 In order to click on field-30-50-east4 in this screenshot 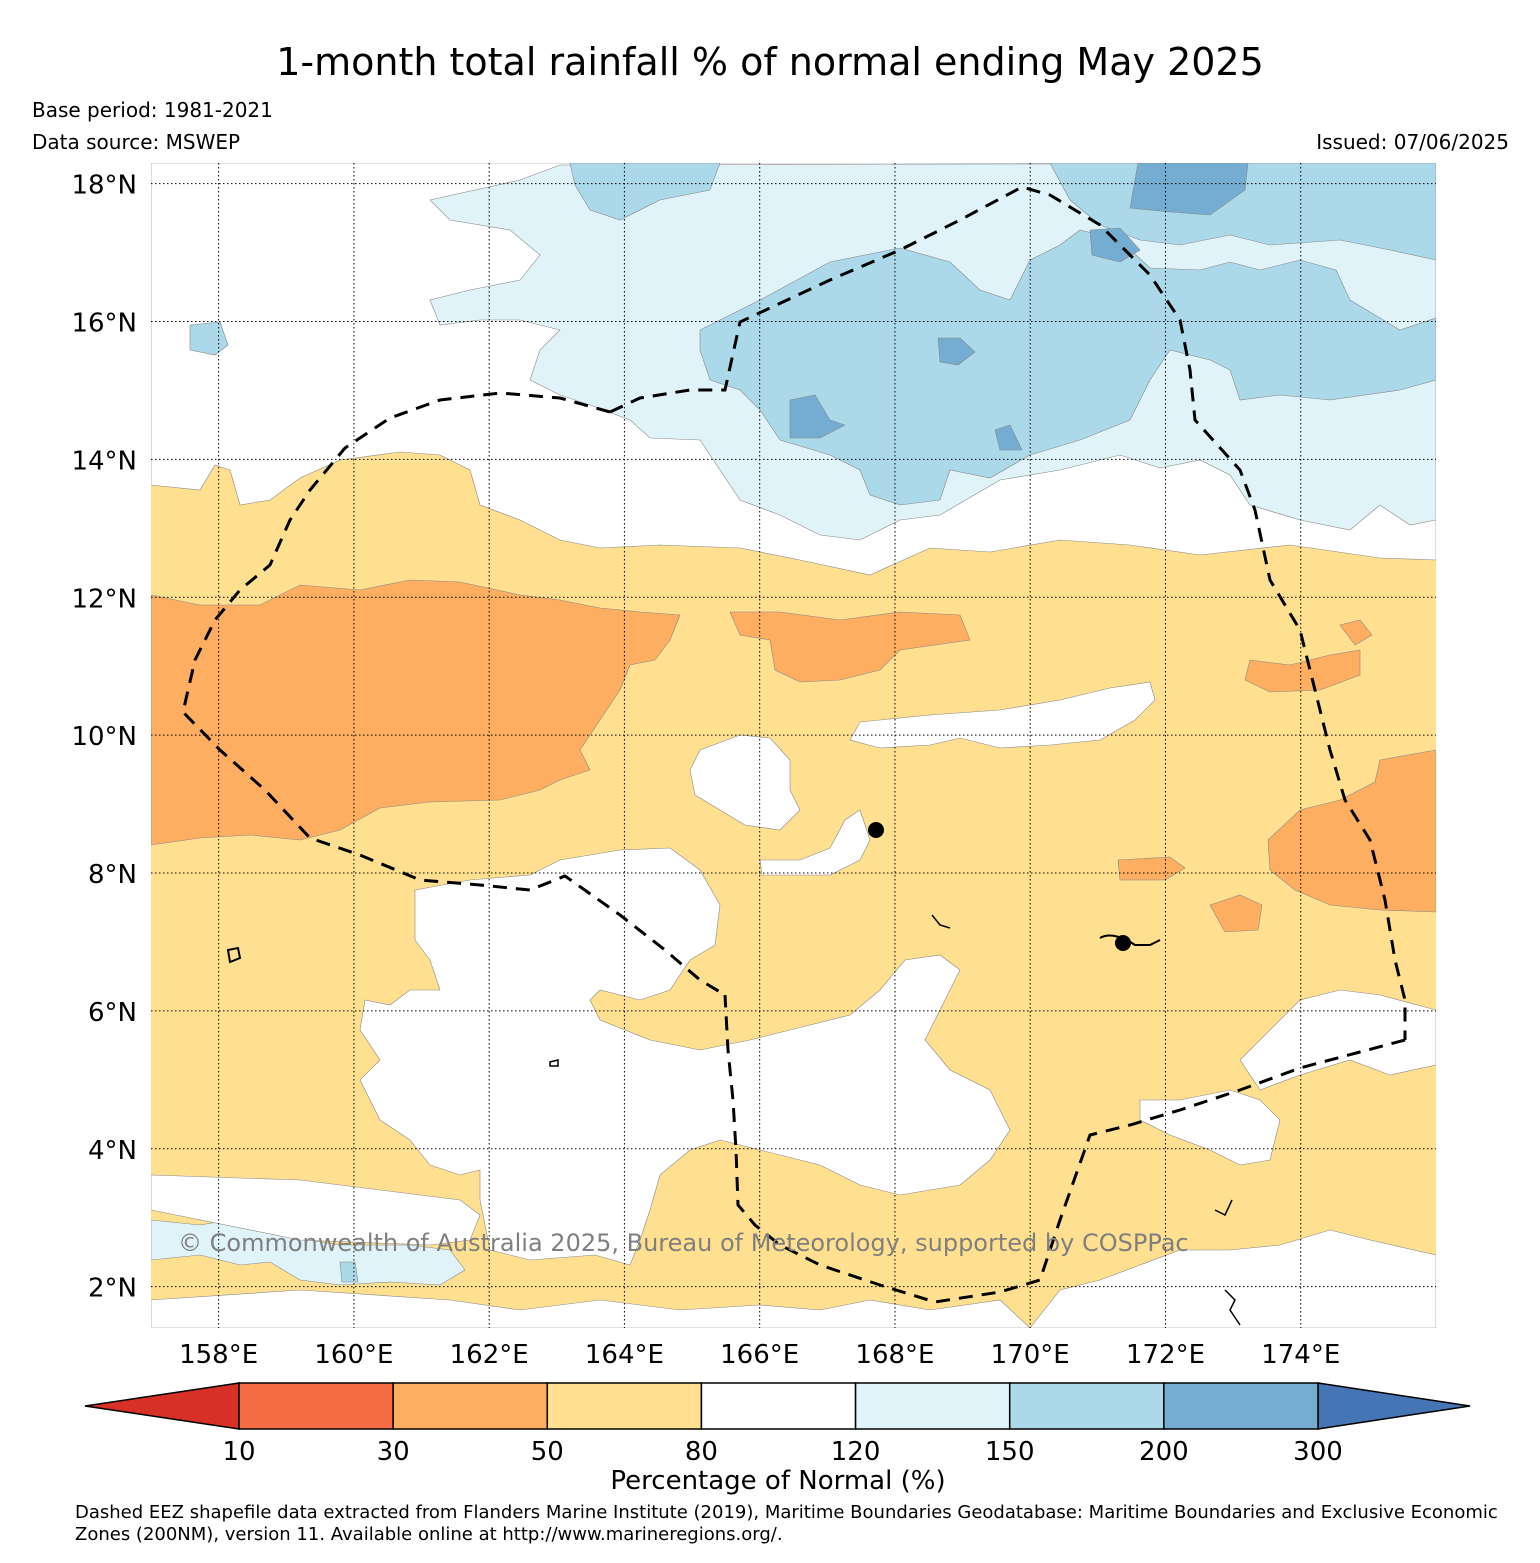, I will do `click(1151, 868)`.